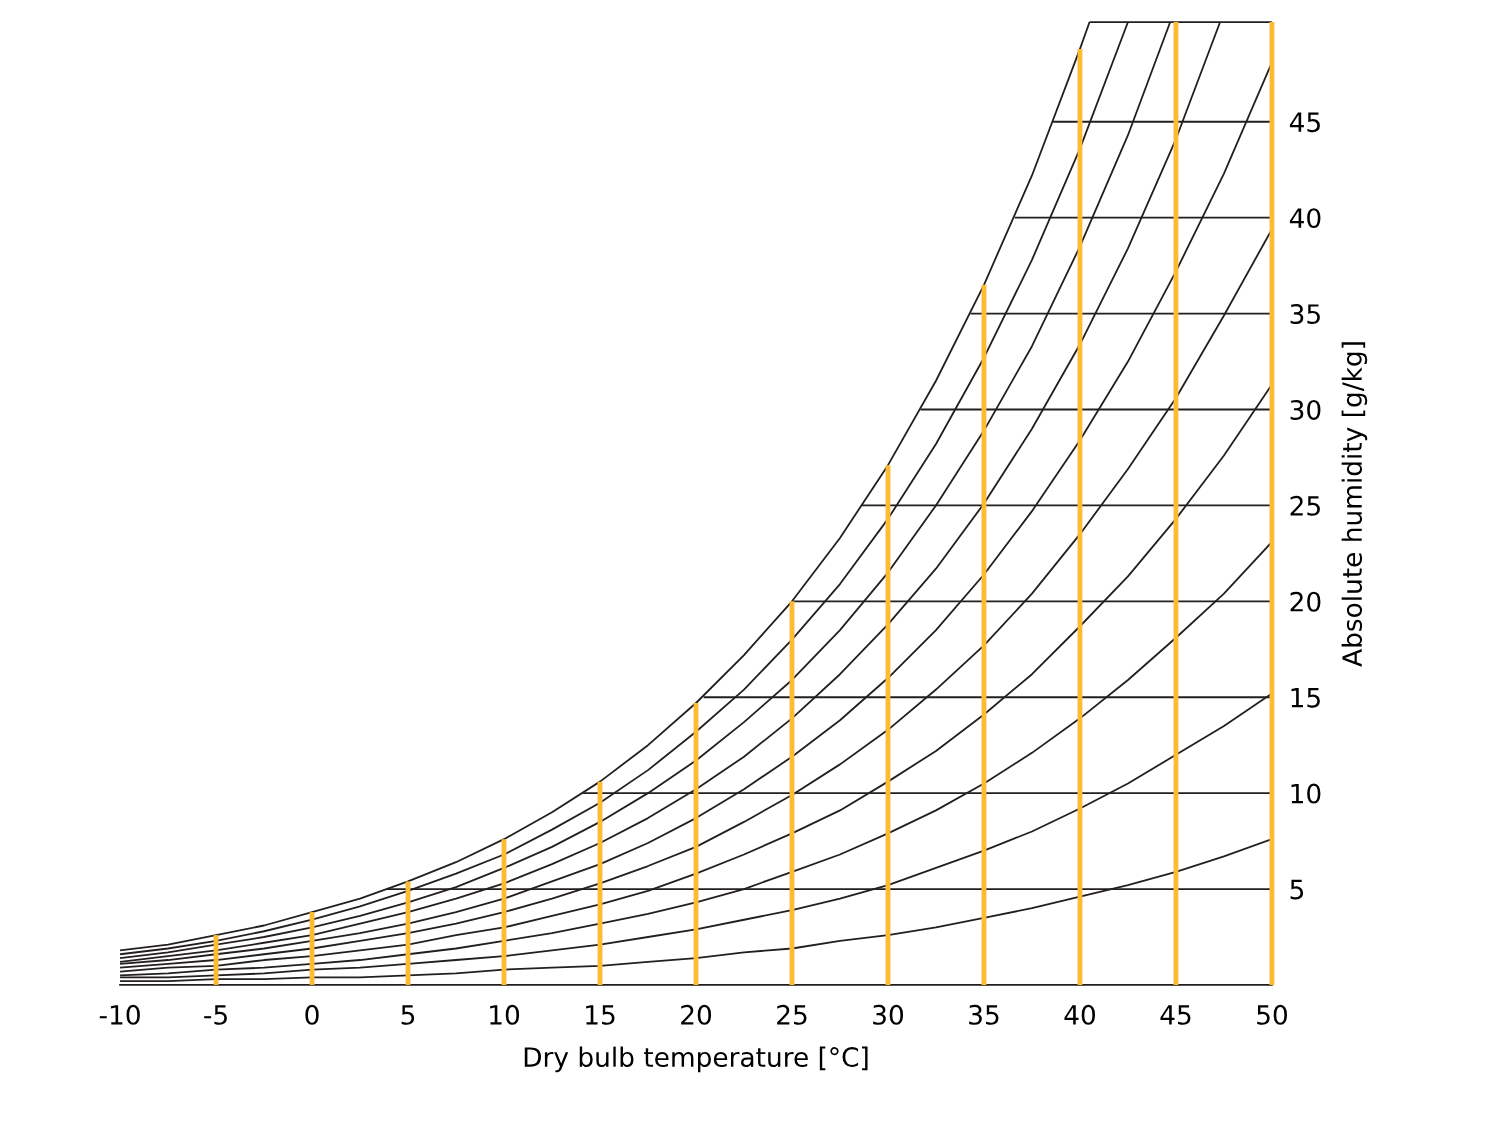 The height and width of the screenshot is (1124, 1495). What do you see at coordinates (215, 1015) in the screenshot?
I see `x-tick-label: -5` at bounding box center [215, 1015].